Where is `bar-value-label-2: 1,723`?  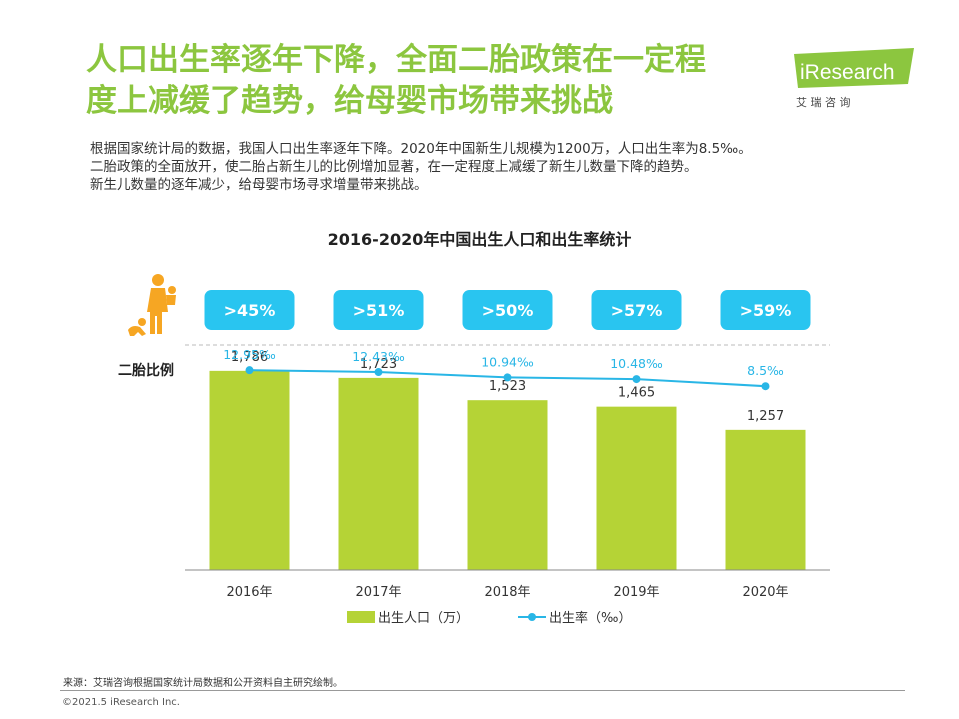
bar-value-label-2: 1,723 is located at coordinates (378, 364).